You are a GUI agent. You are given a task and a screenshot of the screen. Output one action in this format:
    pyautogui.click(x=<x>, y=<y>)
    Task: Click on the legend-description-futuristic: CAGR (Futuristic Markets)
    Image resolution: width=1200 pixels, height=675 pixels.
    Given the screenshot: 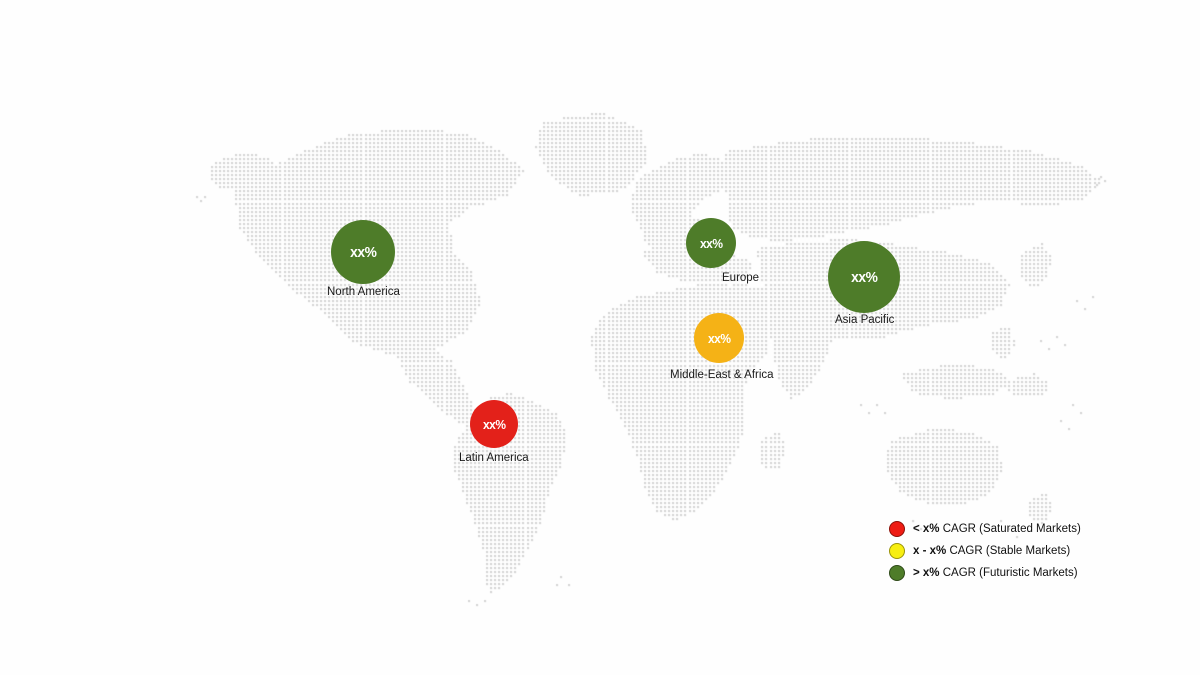 What is the action you would take?
    pyautogui.click(x=1008, y=573)
    